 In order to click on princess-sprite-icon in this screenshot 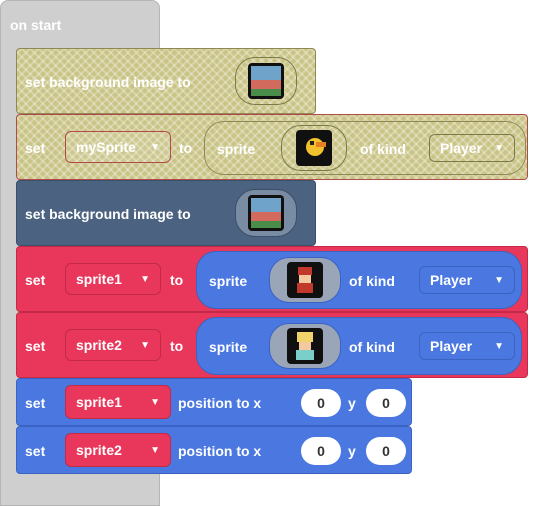, I will do `click(305, 346)`.